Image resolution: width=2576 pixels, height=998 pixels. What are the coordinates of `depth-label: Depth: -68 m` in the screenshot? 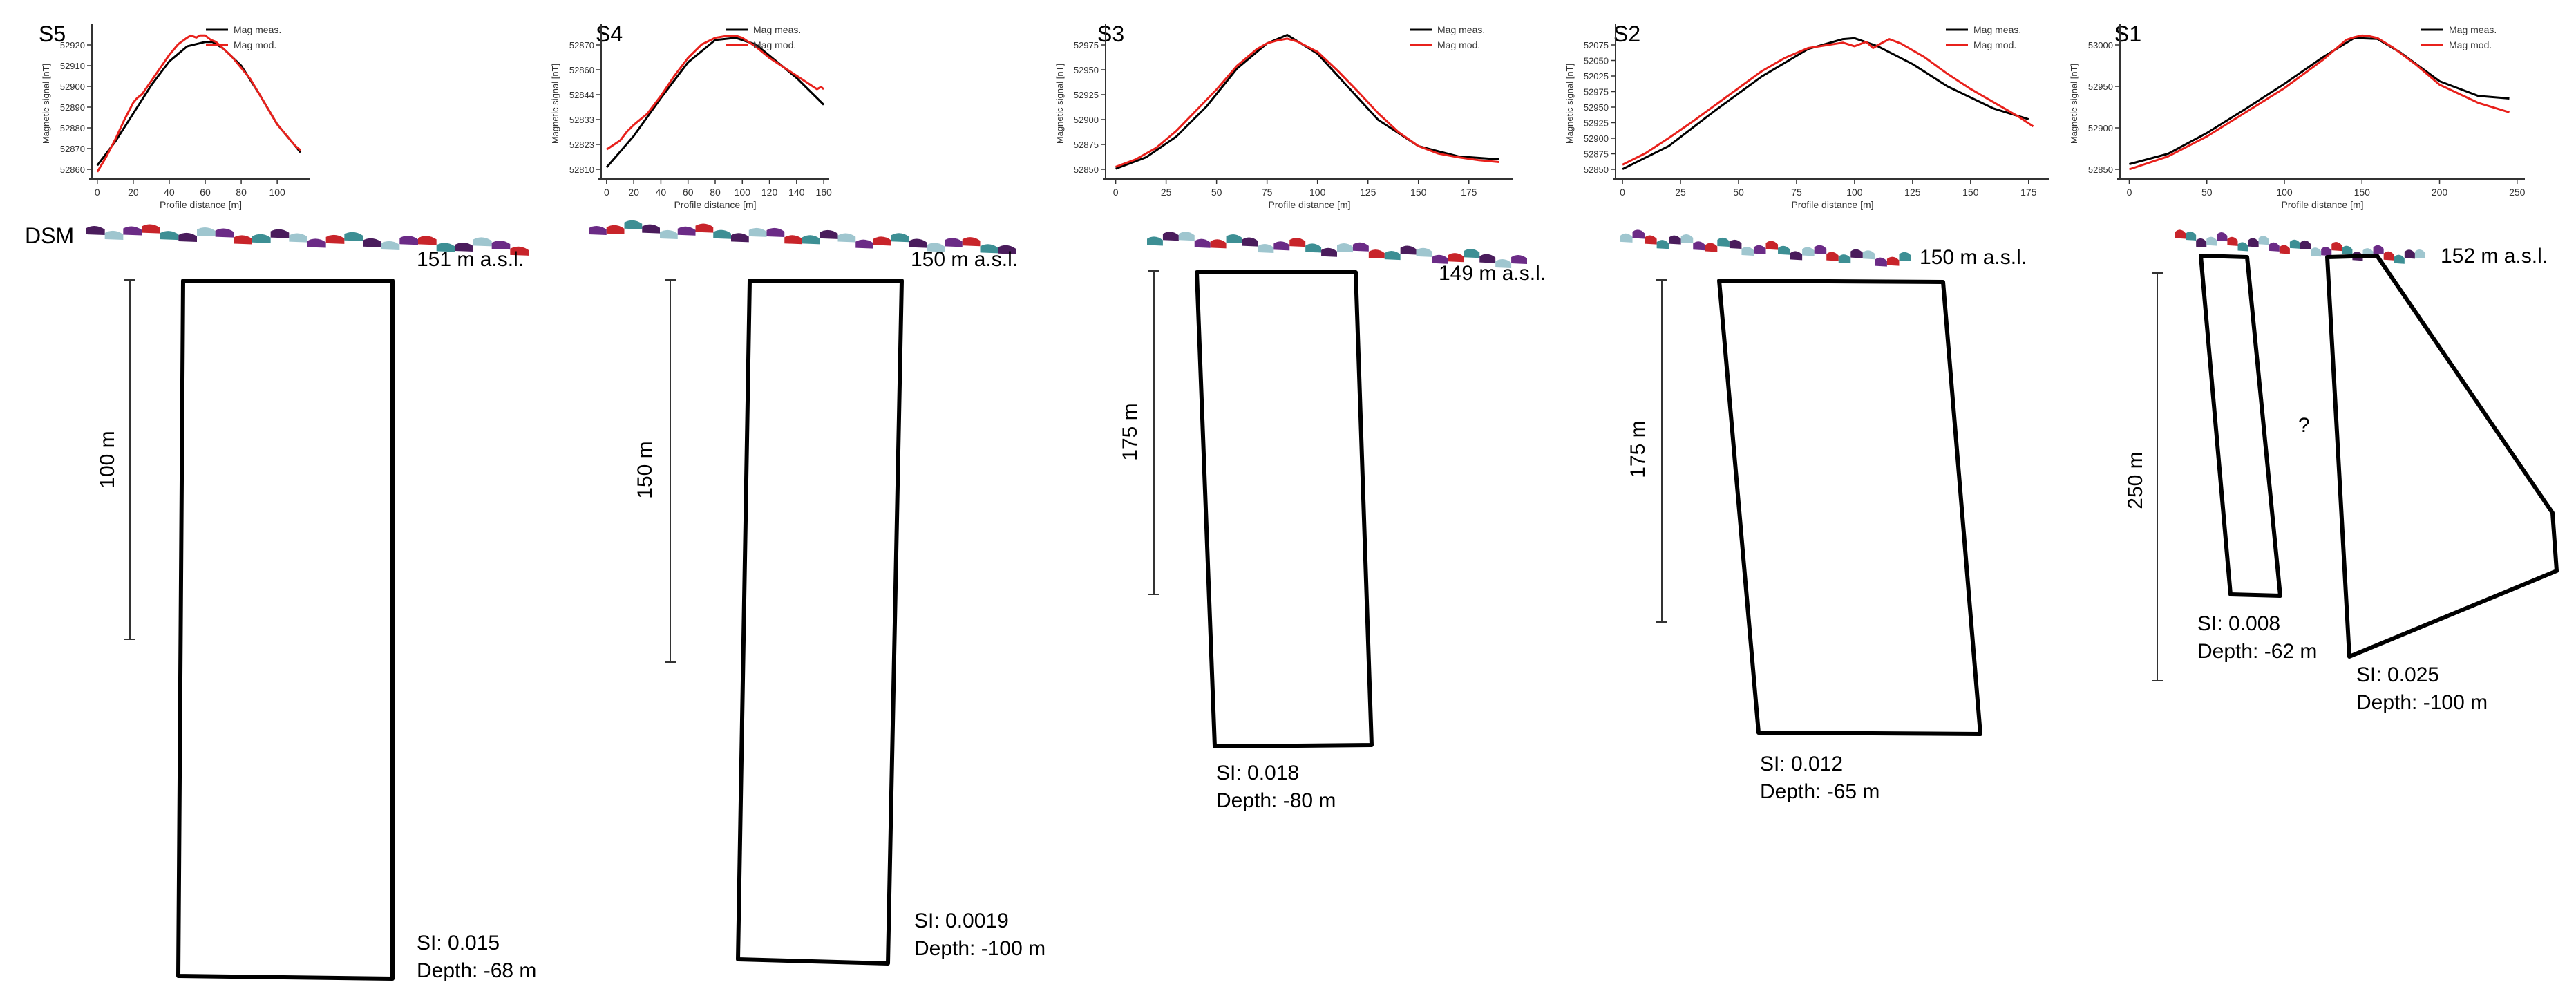 It's located at (476, 970).